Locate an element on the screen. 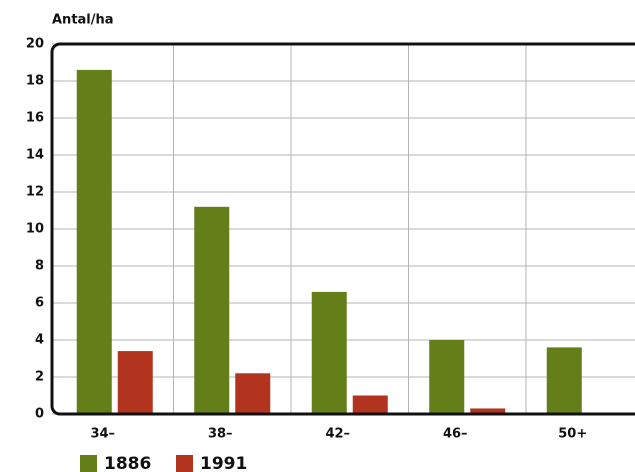 This screenshot has width=635, height=472. y-tick-label: 14 is located at coordinates (35, 155).